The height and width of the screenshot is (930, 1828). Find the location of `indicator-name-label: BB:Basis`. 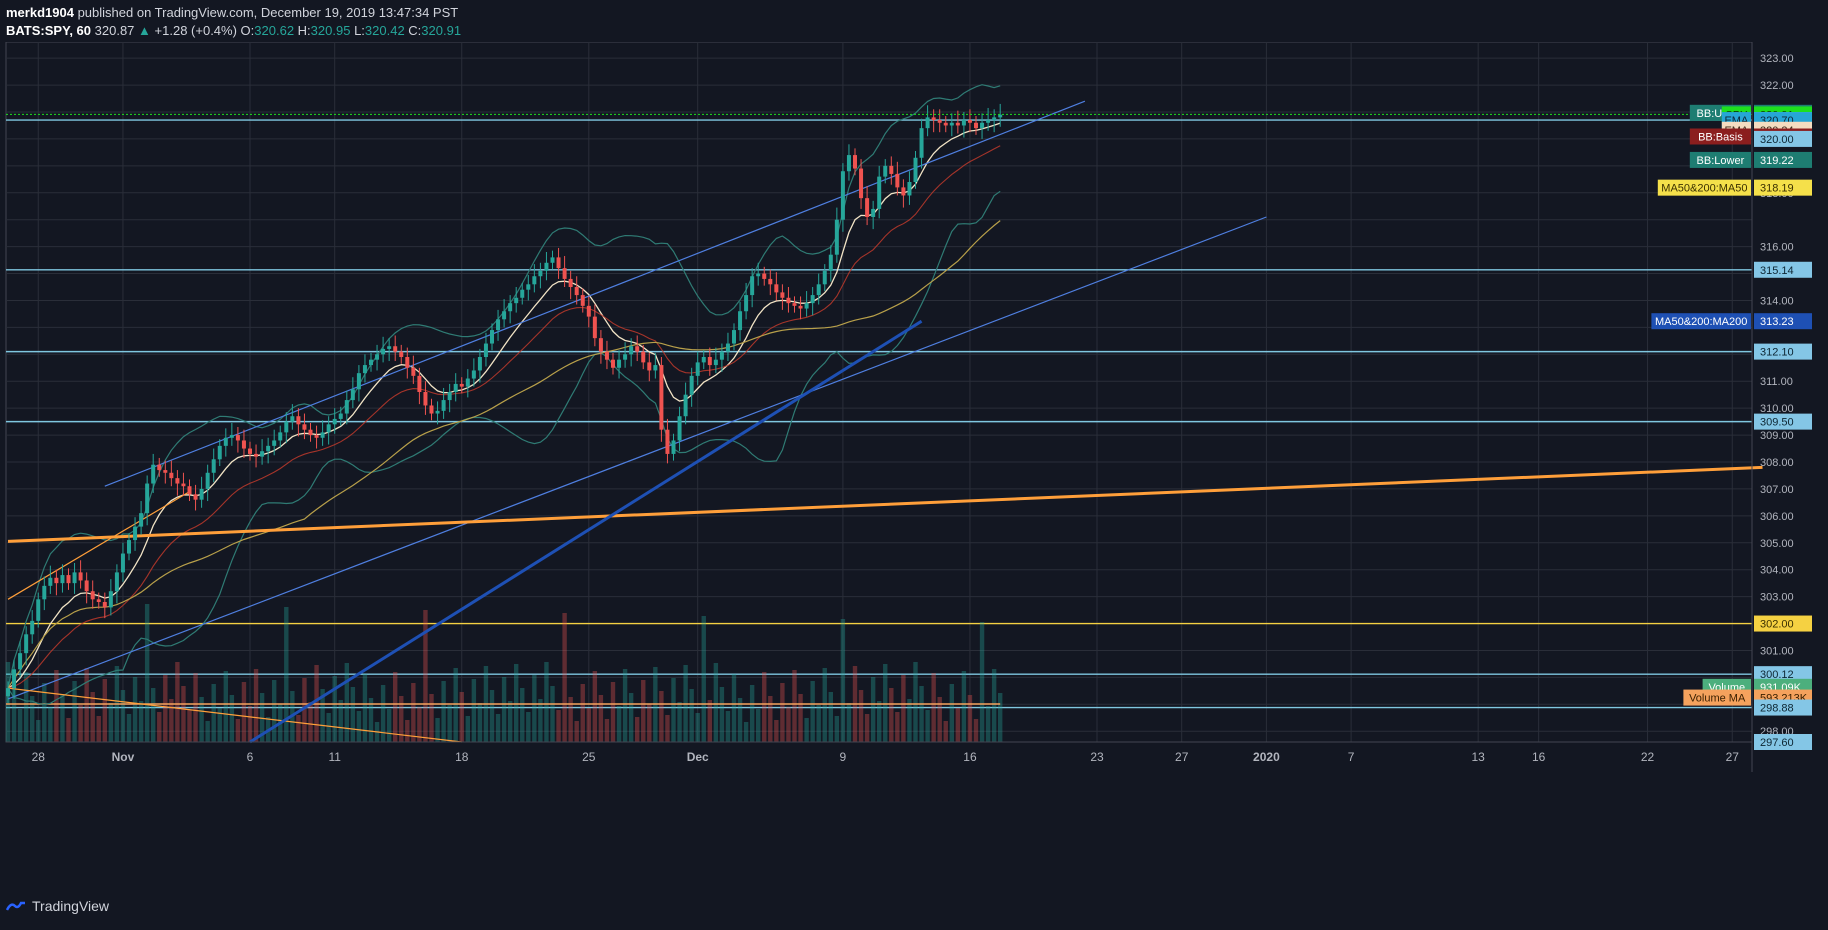

indicator-name-label: BB:Basis is located at coordinates (1720, 138).